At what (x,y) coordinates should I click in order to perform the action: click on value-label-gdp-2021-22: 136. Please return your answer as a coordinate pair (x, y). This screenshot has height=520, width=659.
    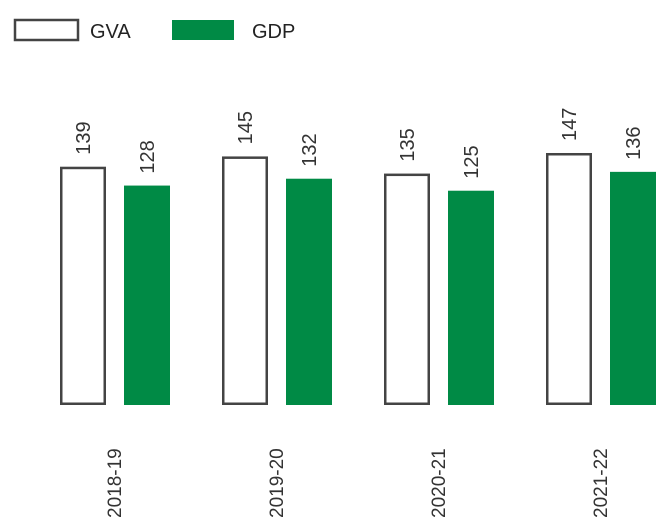
    Looking at the image, I should click on (634, 142).